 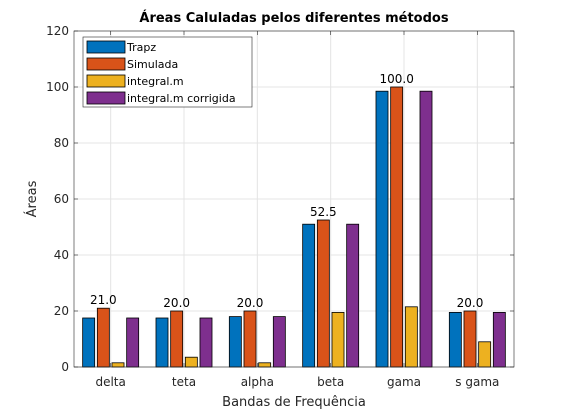 What do you see at coordinates (61, 199) in the screenshot?
I see `y-tick-label-3: 60` at bounding box center [61, 199].